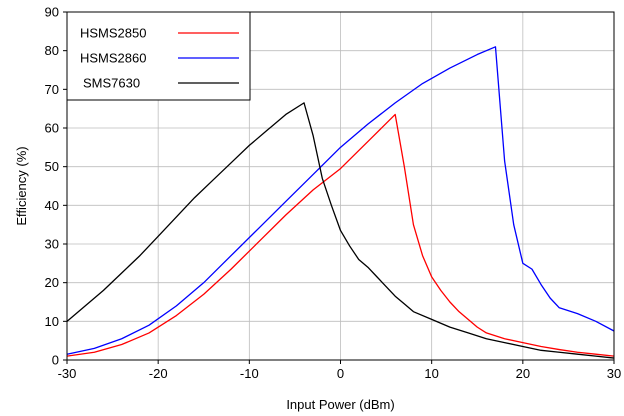 This screenshot has height=416, width=624. I want to click on x-axis-title: Input Power (dBm), so click(340, 404).